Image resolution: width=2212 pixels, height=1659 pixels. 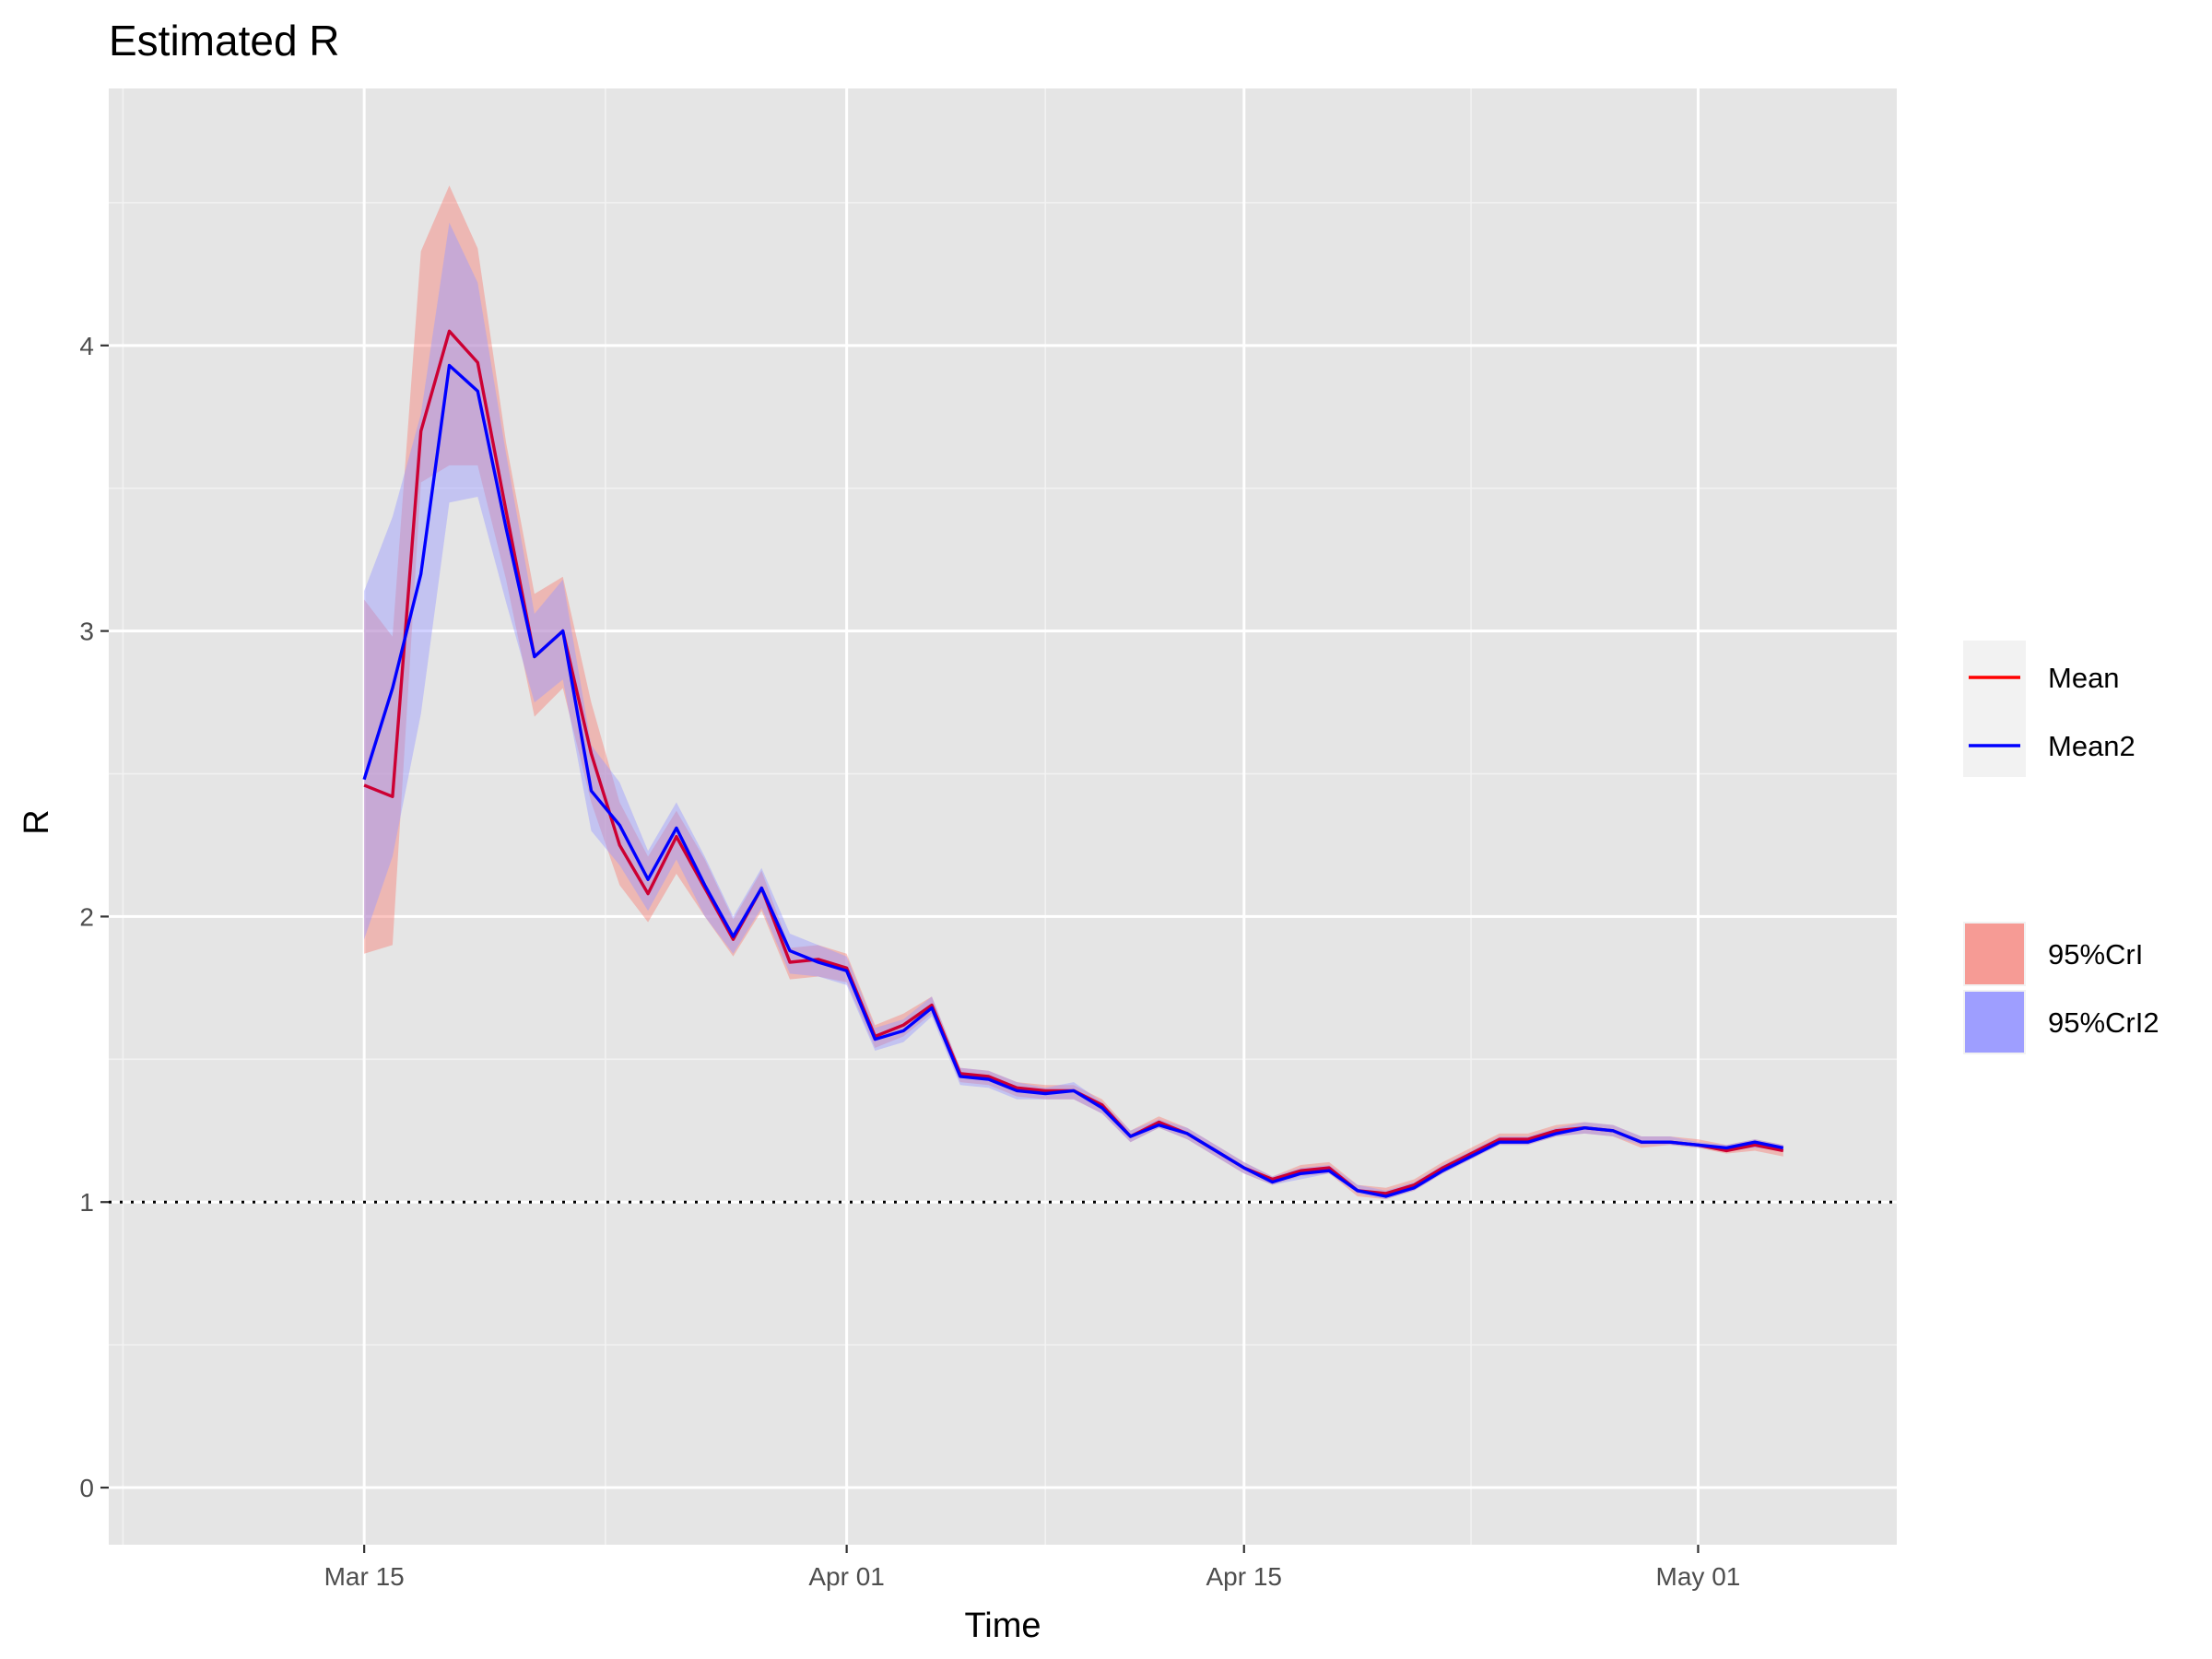 I want to click on x-tick-label: May 01, so click(x=1698, y=1576).